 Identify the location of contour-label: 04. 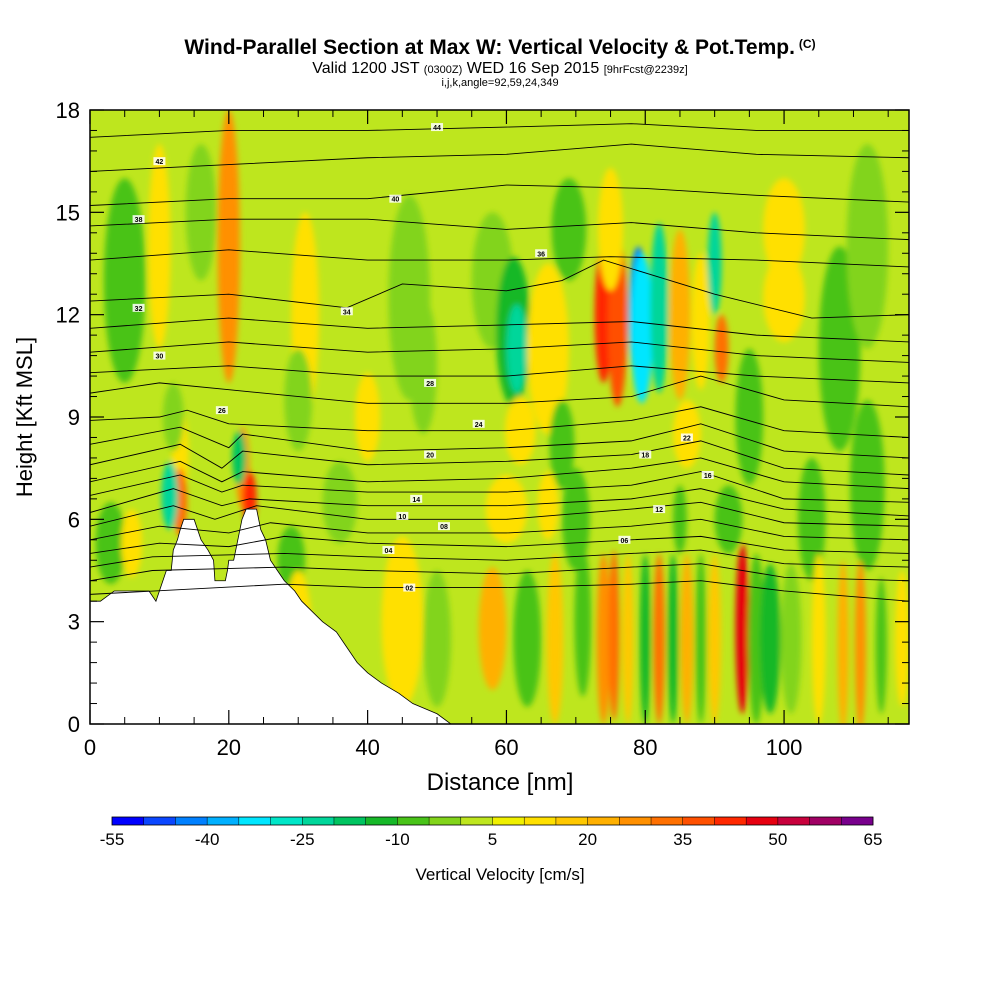
(389, 551).